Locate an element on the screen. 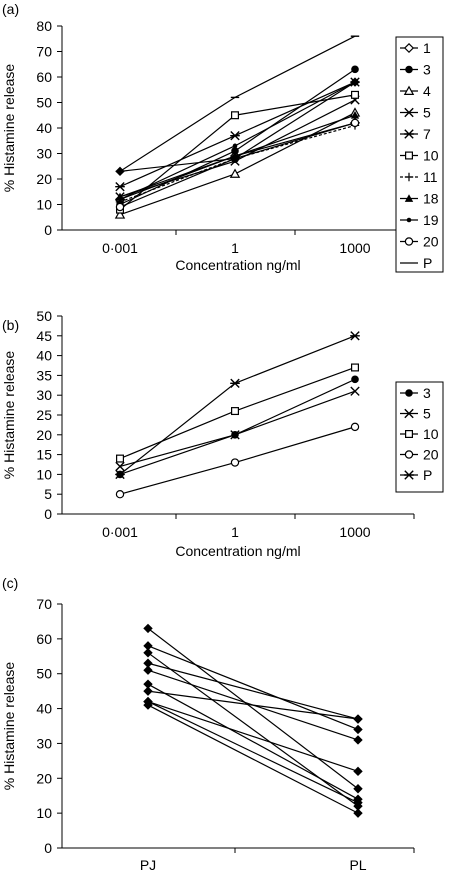 This screenshot has height=876, width=456. y-tick-label: 25 is located at coordinates (44, 415).